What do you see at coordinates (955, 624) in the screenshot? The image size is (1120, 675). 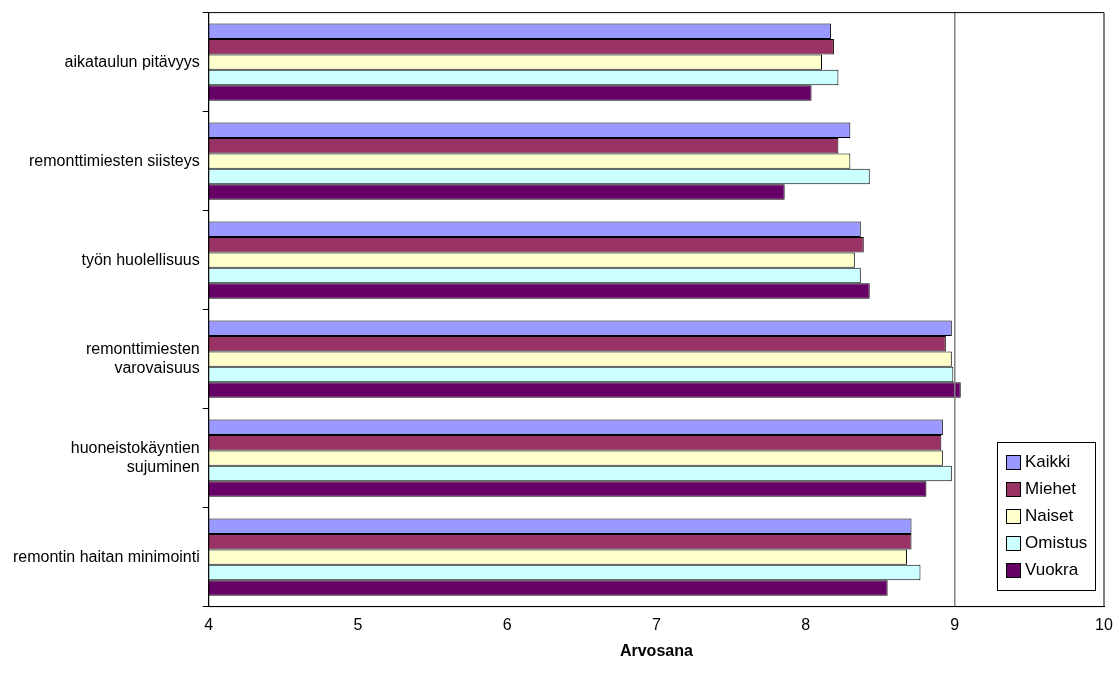 I see `x-tick-label: 9` at bounding box center [955, 624].